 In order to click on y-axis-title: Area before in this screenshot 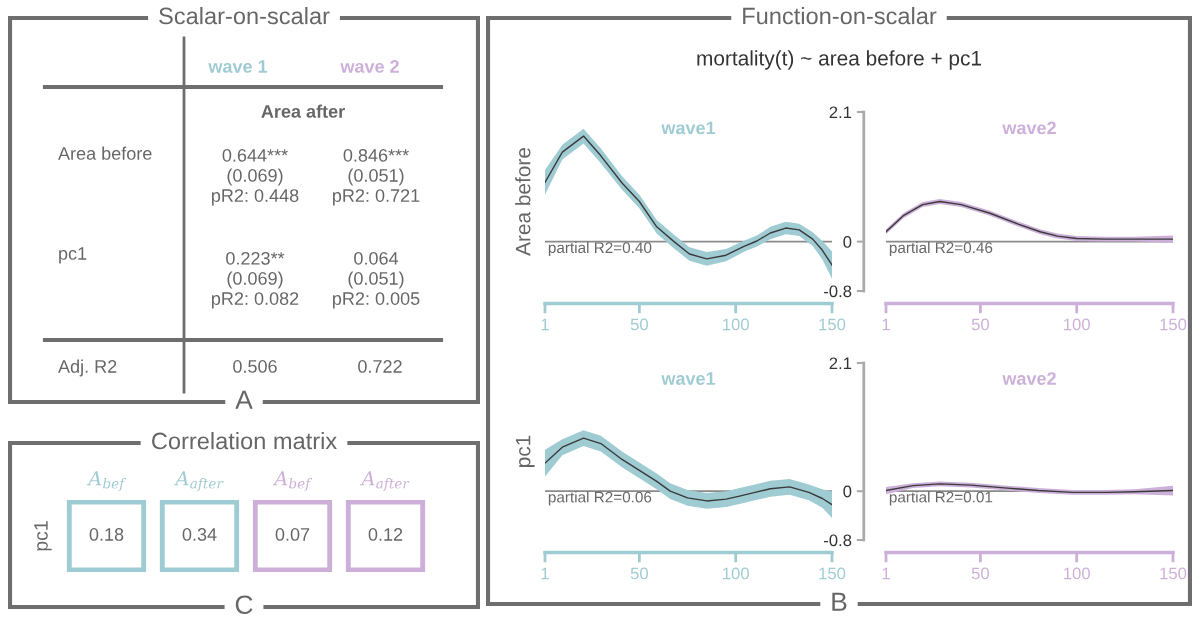, I will do `click(523, 201)`.